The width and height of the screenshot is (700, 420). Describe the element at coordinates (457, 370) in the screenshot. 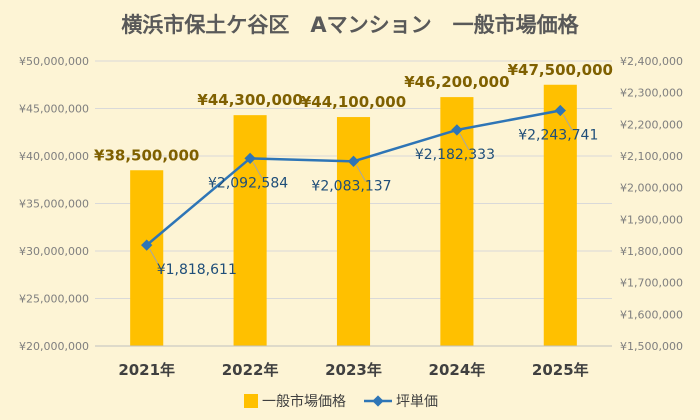

I see `x-tick-label: 2024年` at that location.